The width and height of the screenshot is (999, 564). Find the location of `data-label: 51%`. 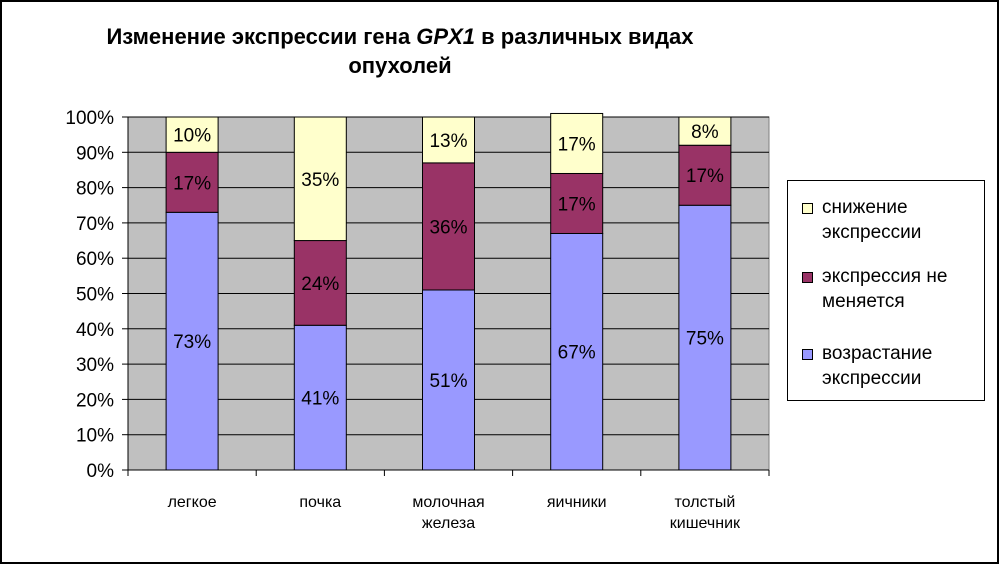

data-label: 51% is located at coordinates (448, 381).